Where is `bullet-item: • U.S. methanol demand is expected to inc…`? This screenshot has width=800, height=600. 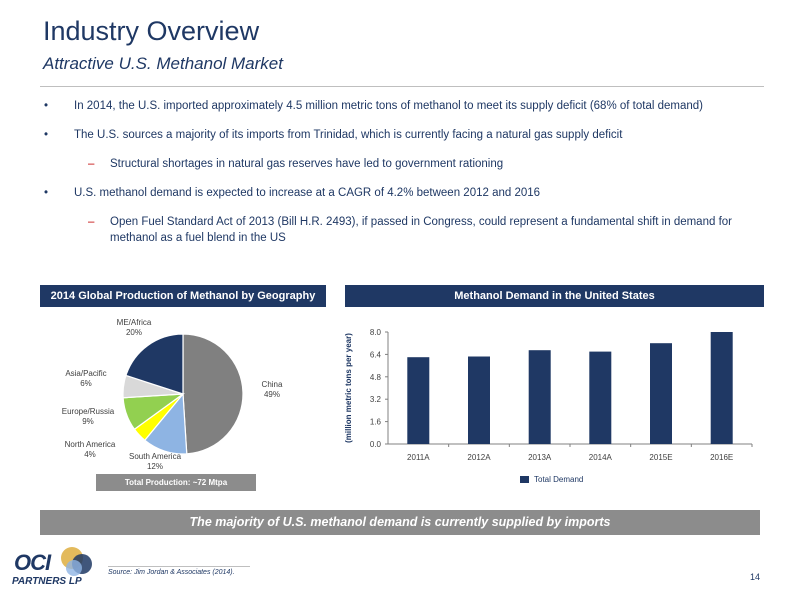
bullet-item: • U.S. methanol demand is expected to inc… is located at coordinates (404, 193).